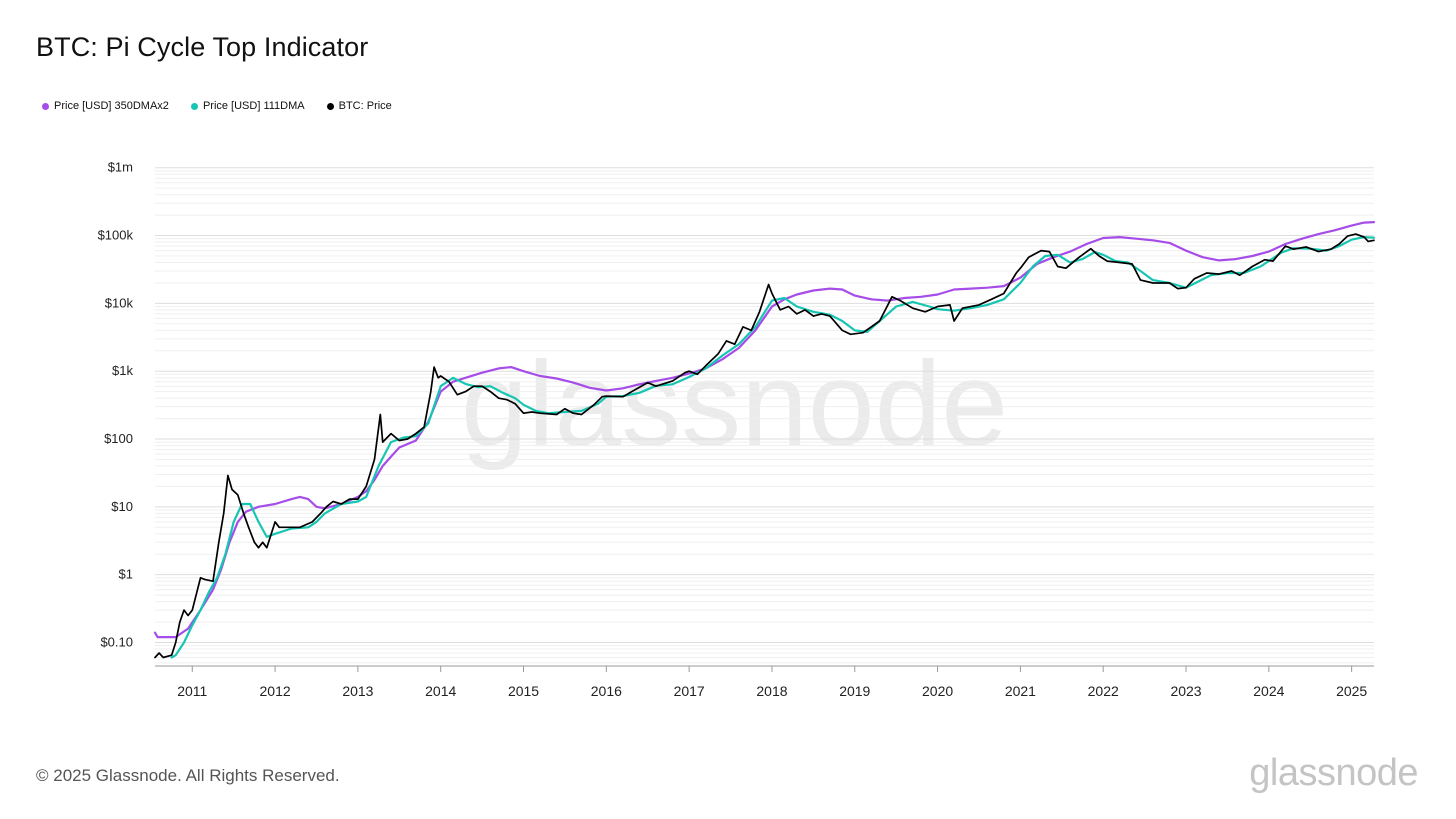 The image size is (1456, 819). Describe the element at coordinates (1333, 773) in the screenshot. I see `glassnode-logo: glassnode` at that location.